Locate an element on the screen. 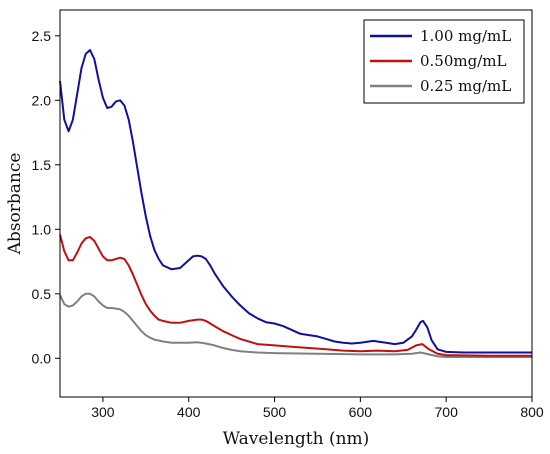 Image resolution: width=550 pixels, height=454 pixels. legend-label: 0.25 mg/mL is located at coordinates (465, 86).